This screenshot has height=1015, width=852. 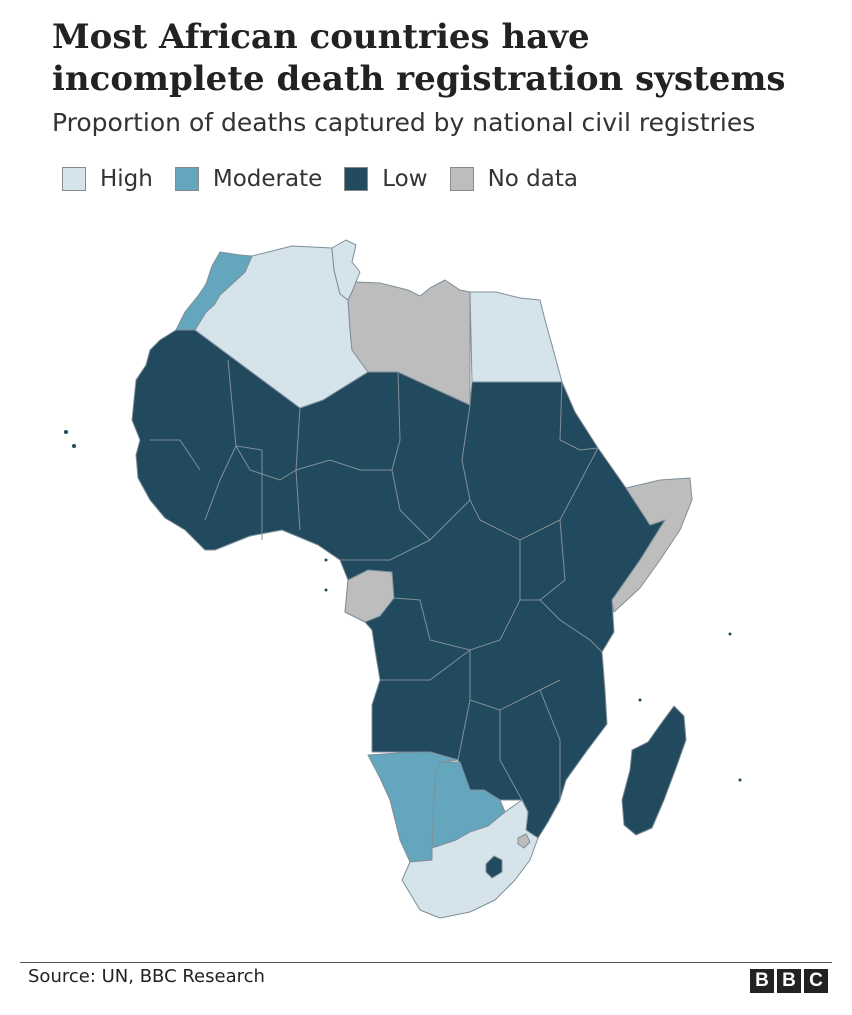 I want to click on bbc-logo: B B C, so click(x=787, y=981).